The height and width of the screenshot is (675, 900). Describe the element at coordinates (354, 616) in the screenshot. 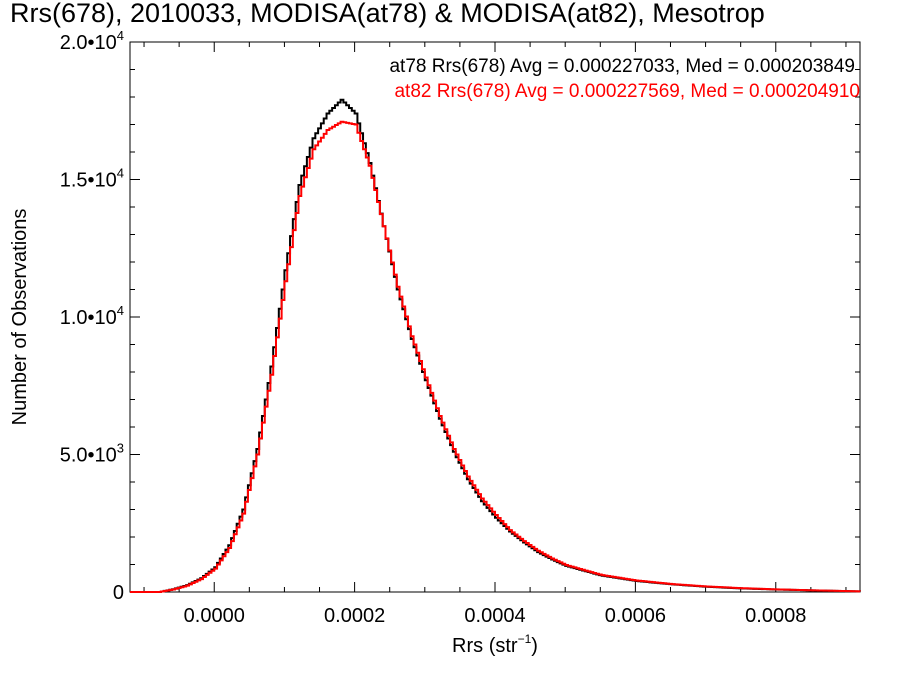

I see `x-tick-label-1: 0.0002` at that location.